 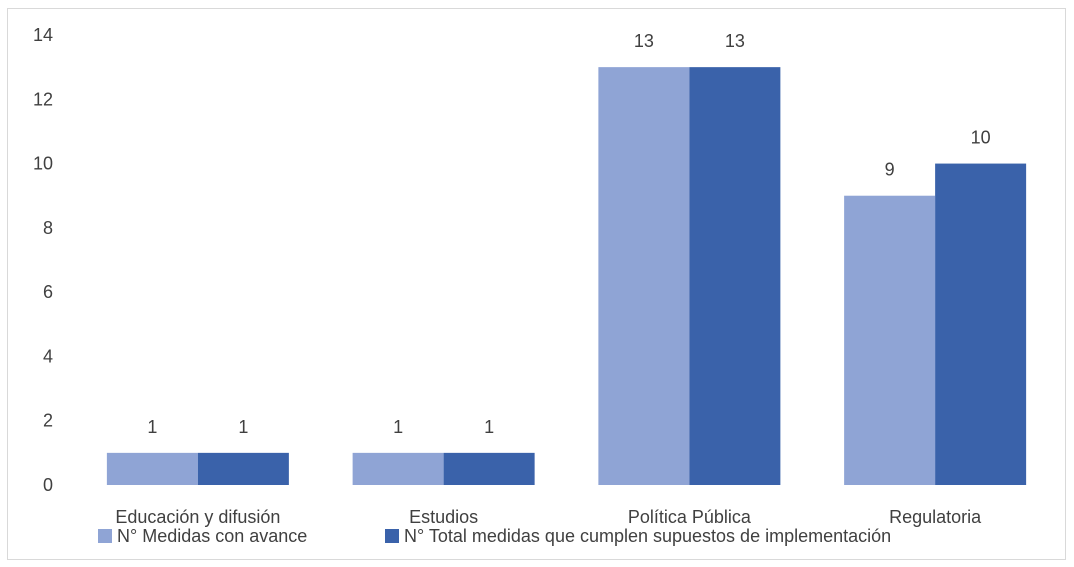 What do you see at coordinates (981, 138) in the screenshot?
I see `data-label: 10` at bounding box center [981, 138].